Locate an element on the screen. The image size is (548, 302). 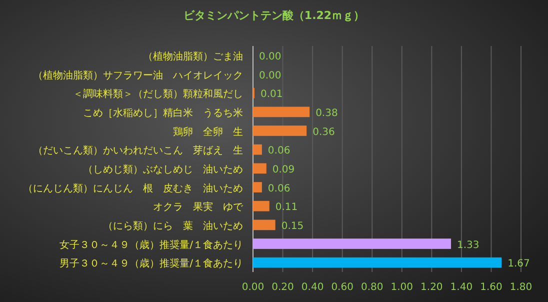
y-tick-label: （植物油脂類）ごま油 is located at coordinates (193, 56).